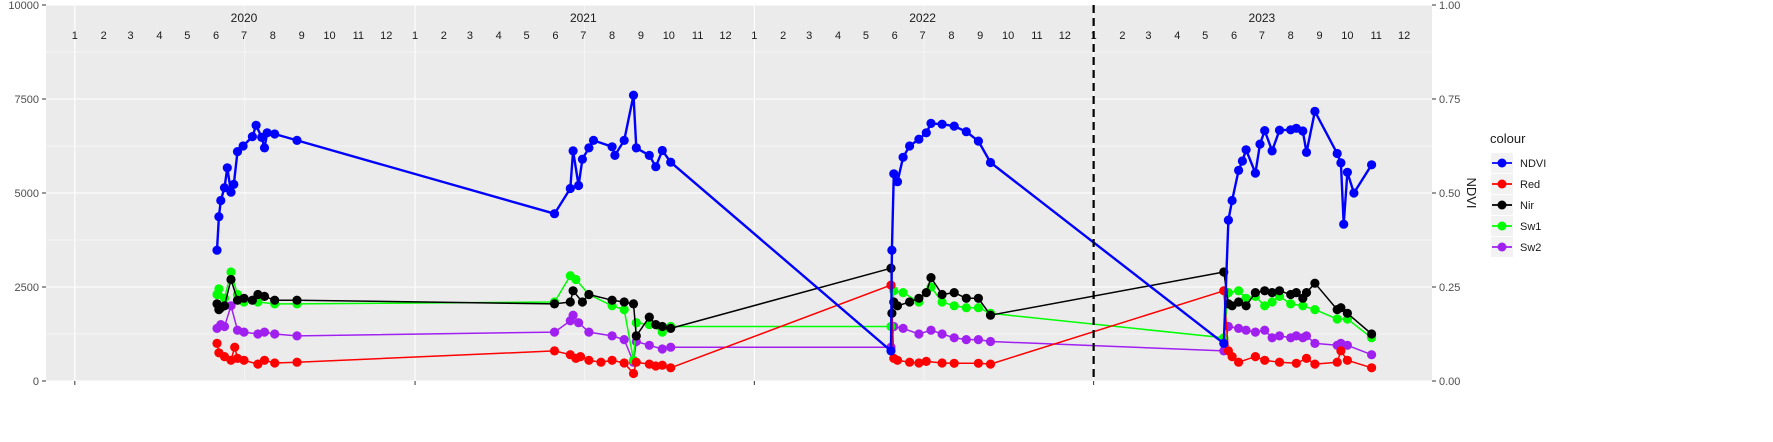 The width and height of the screenshot is (1773, 442). What do you see at coordinates (1502, 205) in the screenshot?
I see `legend-key-point` at bounding box center [1502, 205].